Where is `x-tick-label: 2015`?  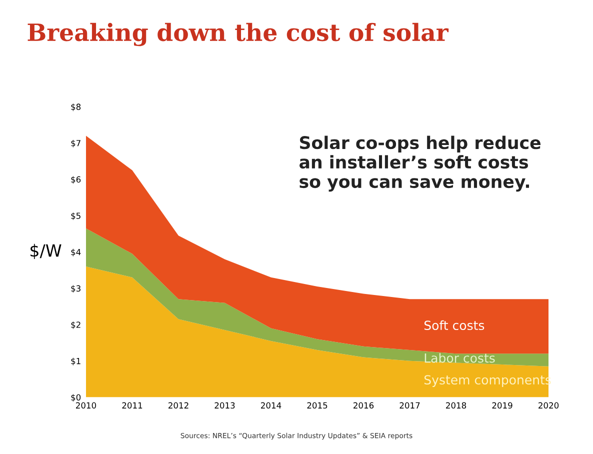
x-tick-label: 2015 is located at coordinates (317, 405).